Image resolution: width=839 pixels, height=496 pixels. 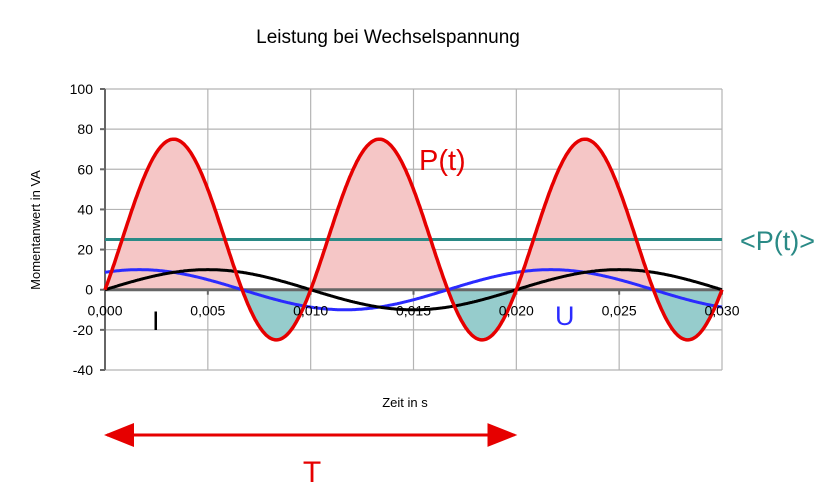 I want to click on x-tick-label: 0,010, so click(x=310, y=311).